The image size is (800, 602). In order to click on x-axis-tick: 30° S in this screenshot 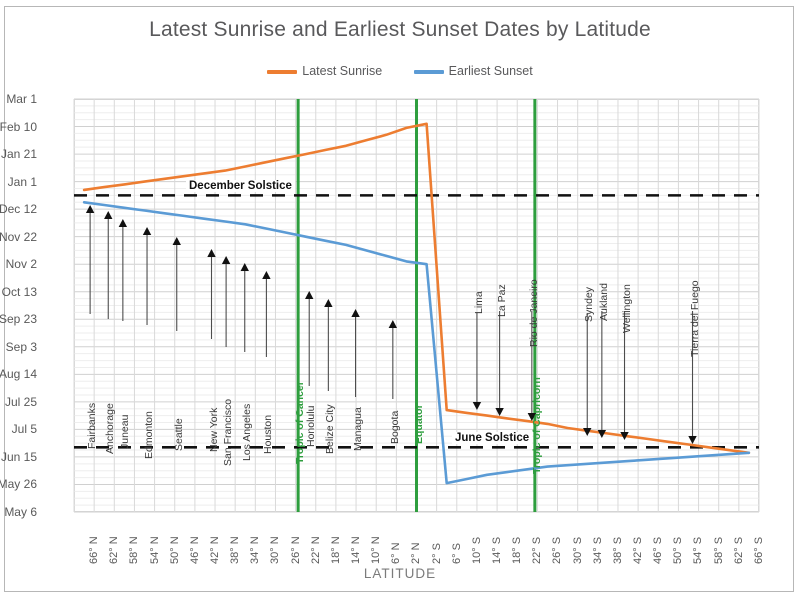, I will do `click(577, 550)`.